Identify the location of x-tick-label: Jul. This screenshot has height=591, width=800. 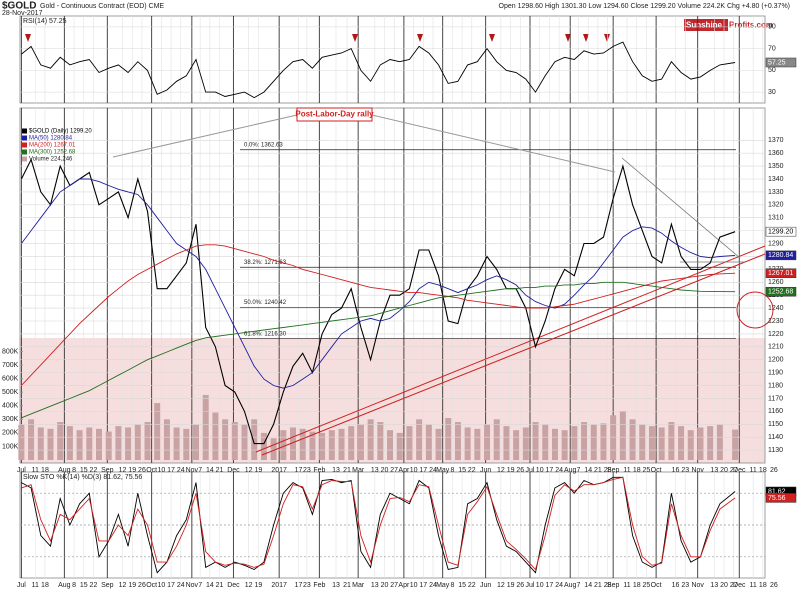
(530, 470).